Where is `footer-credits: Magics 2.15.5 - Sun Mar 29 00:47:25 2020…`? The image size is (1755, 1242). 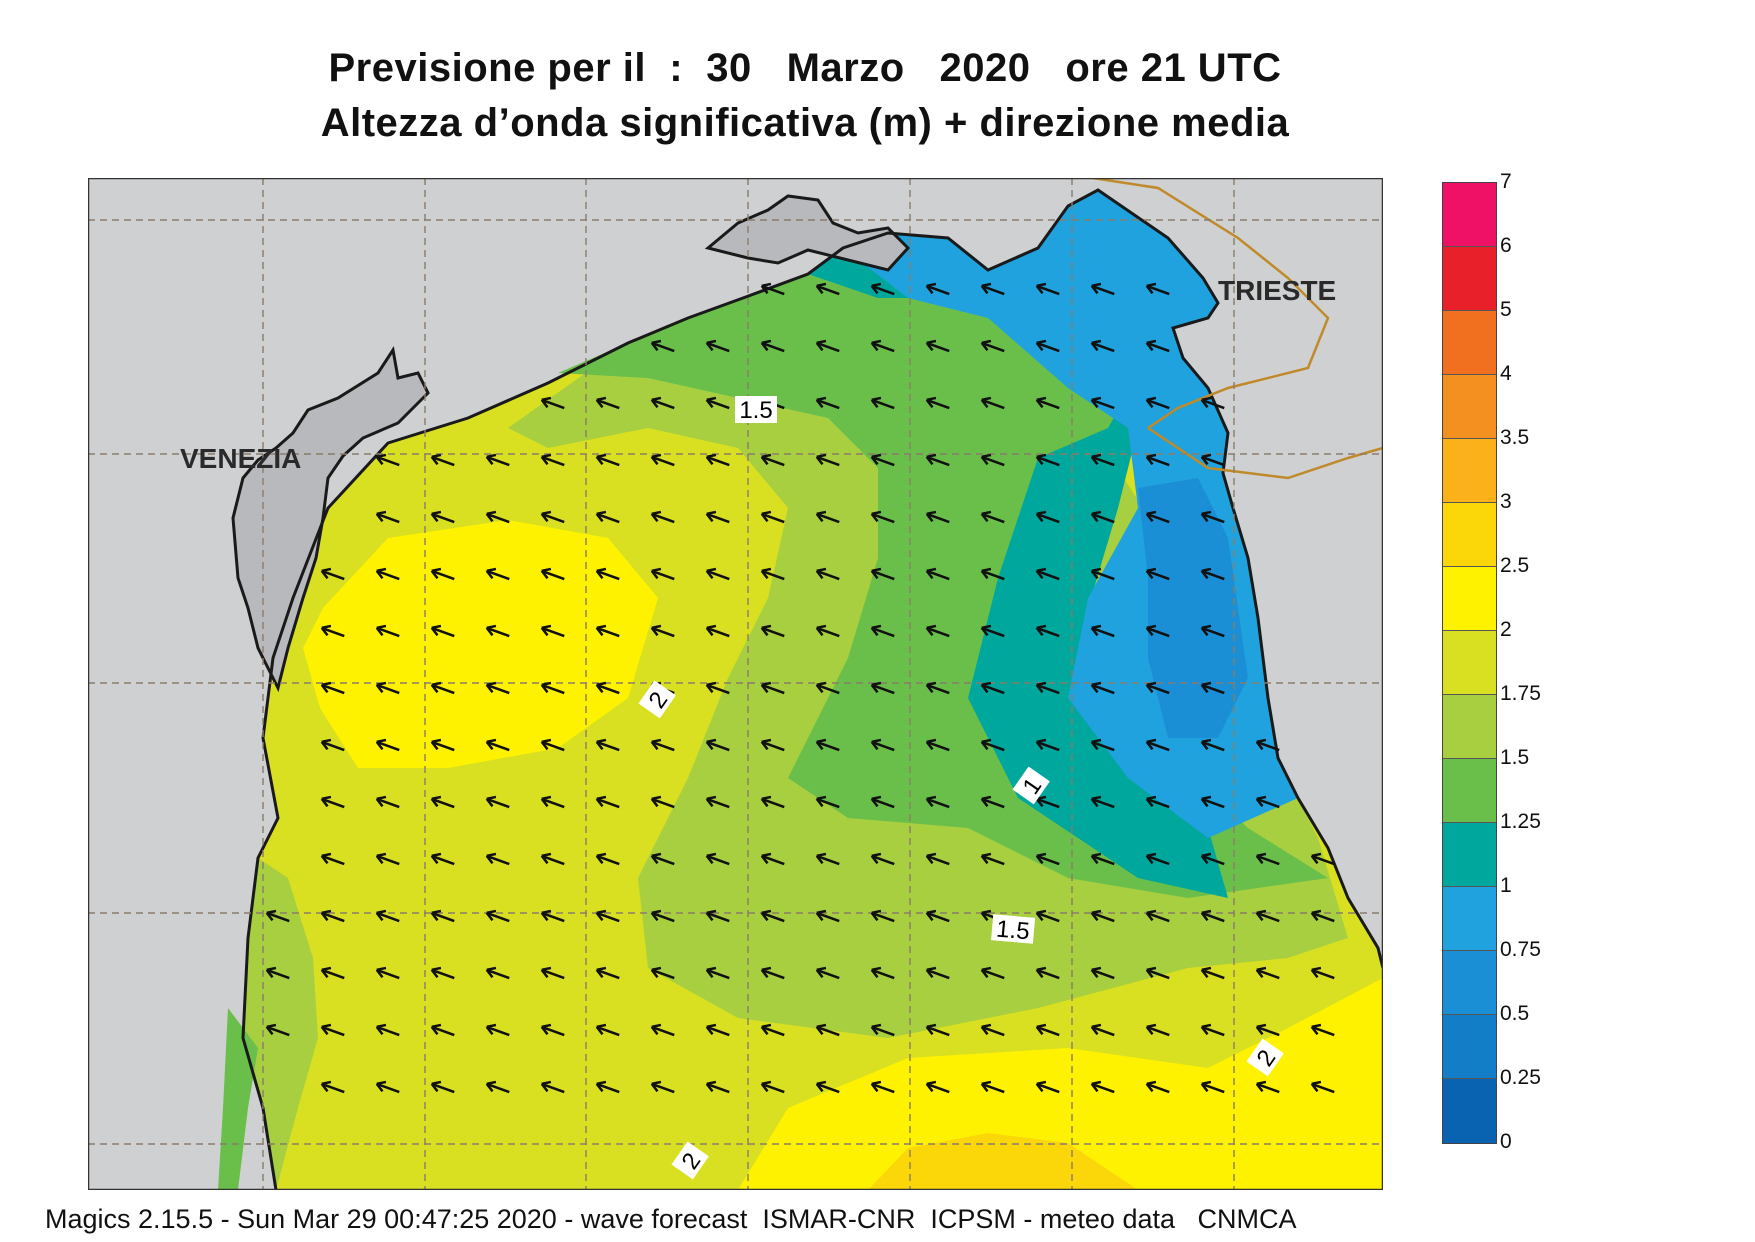 footer-credits: Magics 2.15.5 - Sun Mar 29 00:47:25 2020… is located at coordinates (671, 1219).